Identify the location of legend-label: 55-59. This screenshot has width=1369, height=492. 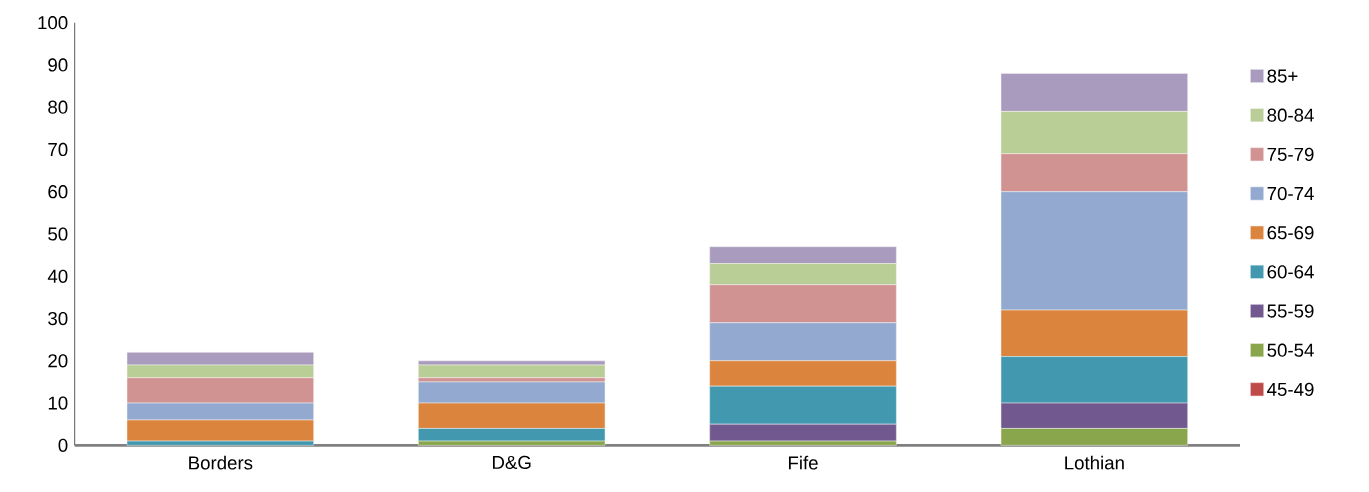
(1290, 311).